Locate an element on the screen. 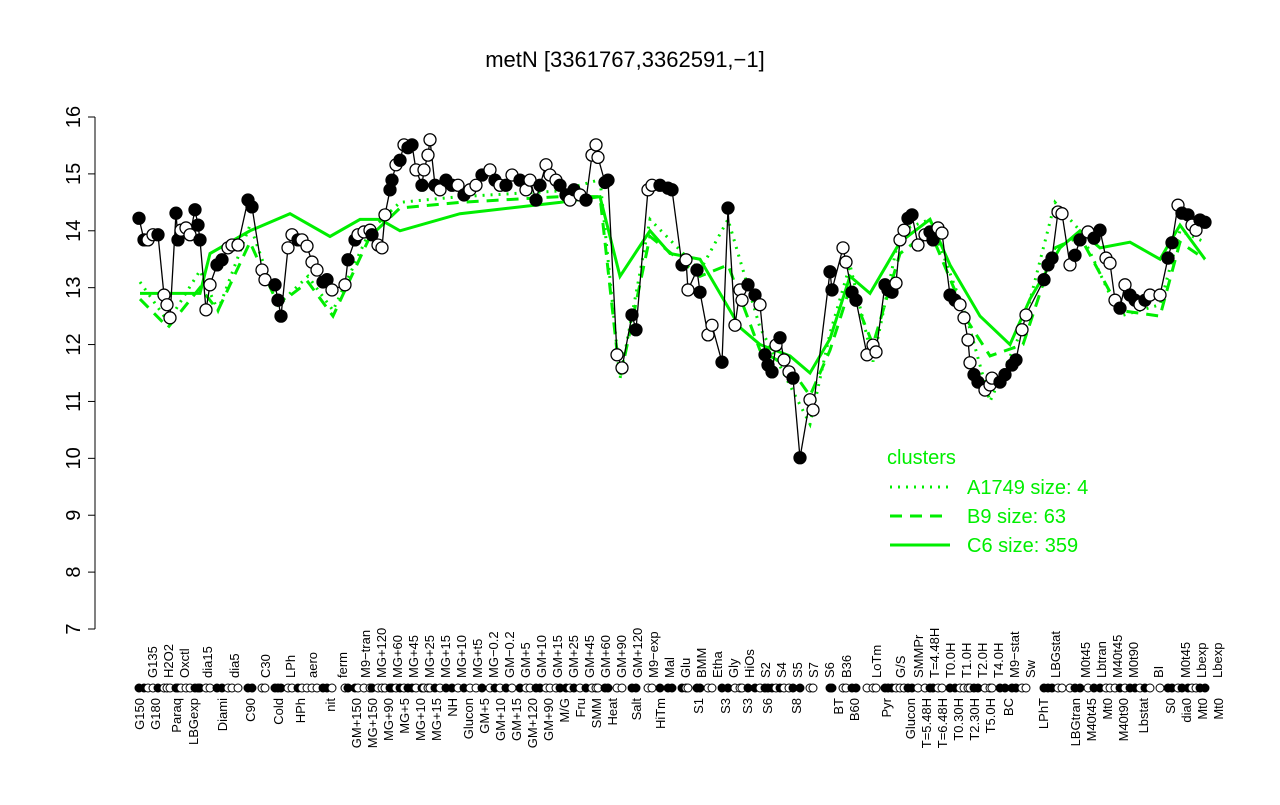 This screenshot has width=1280, height=805. x-tick-label-top: Sw is located at coordinates (1030, 668).